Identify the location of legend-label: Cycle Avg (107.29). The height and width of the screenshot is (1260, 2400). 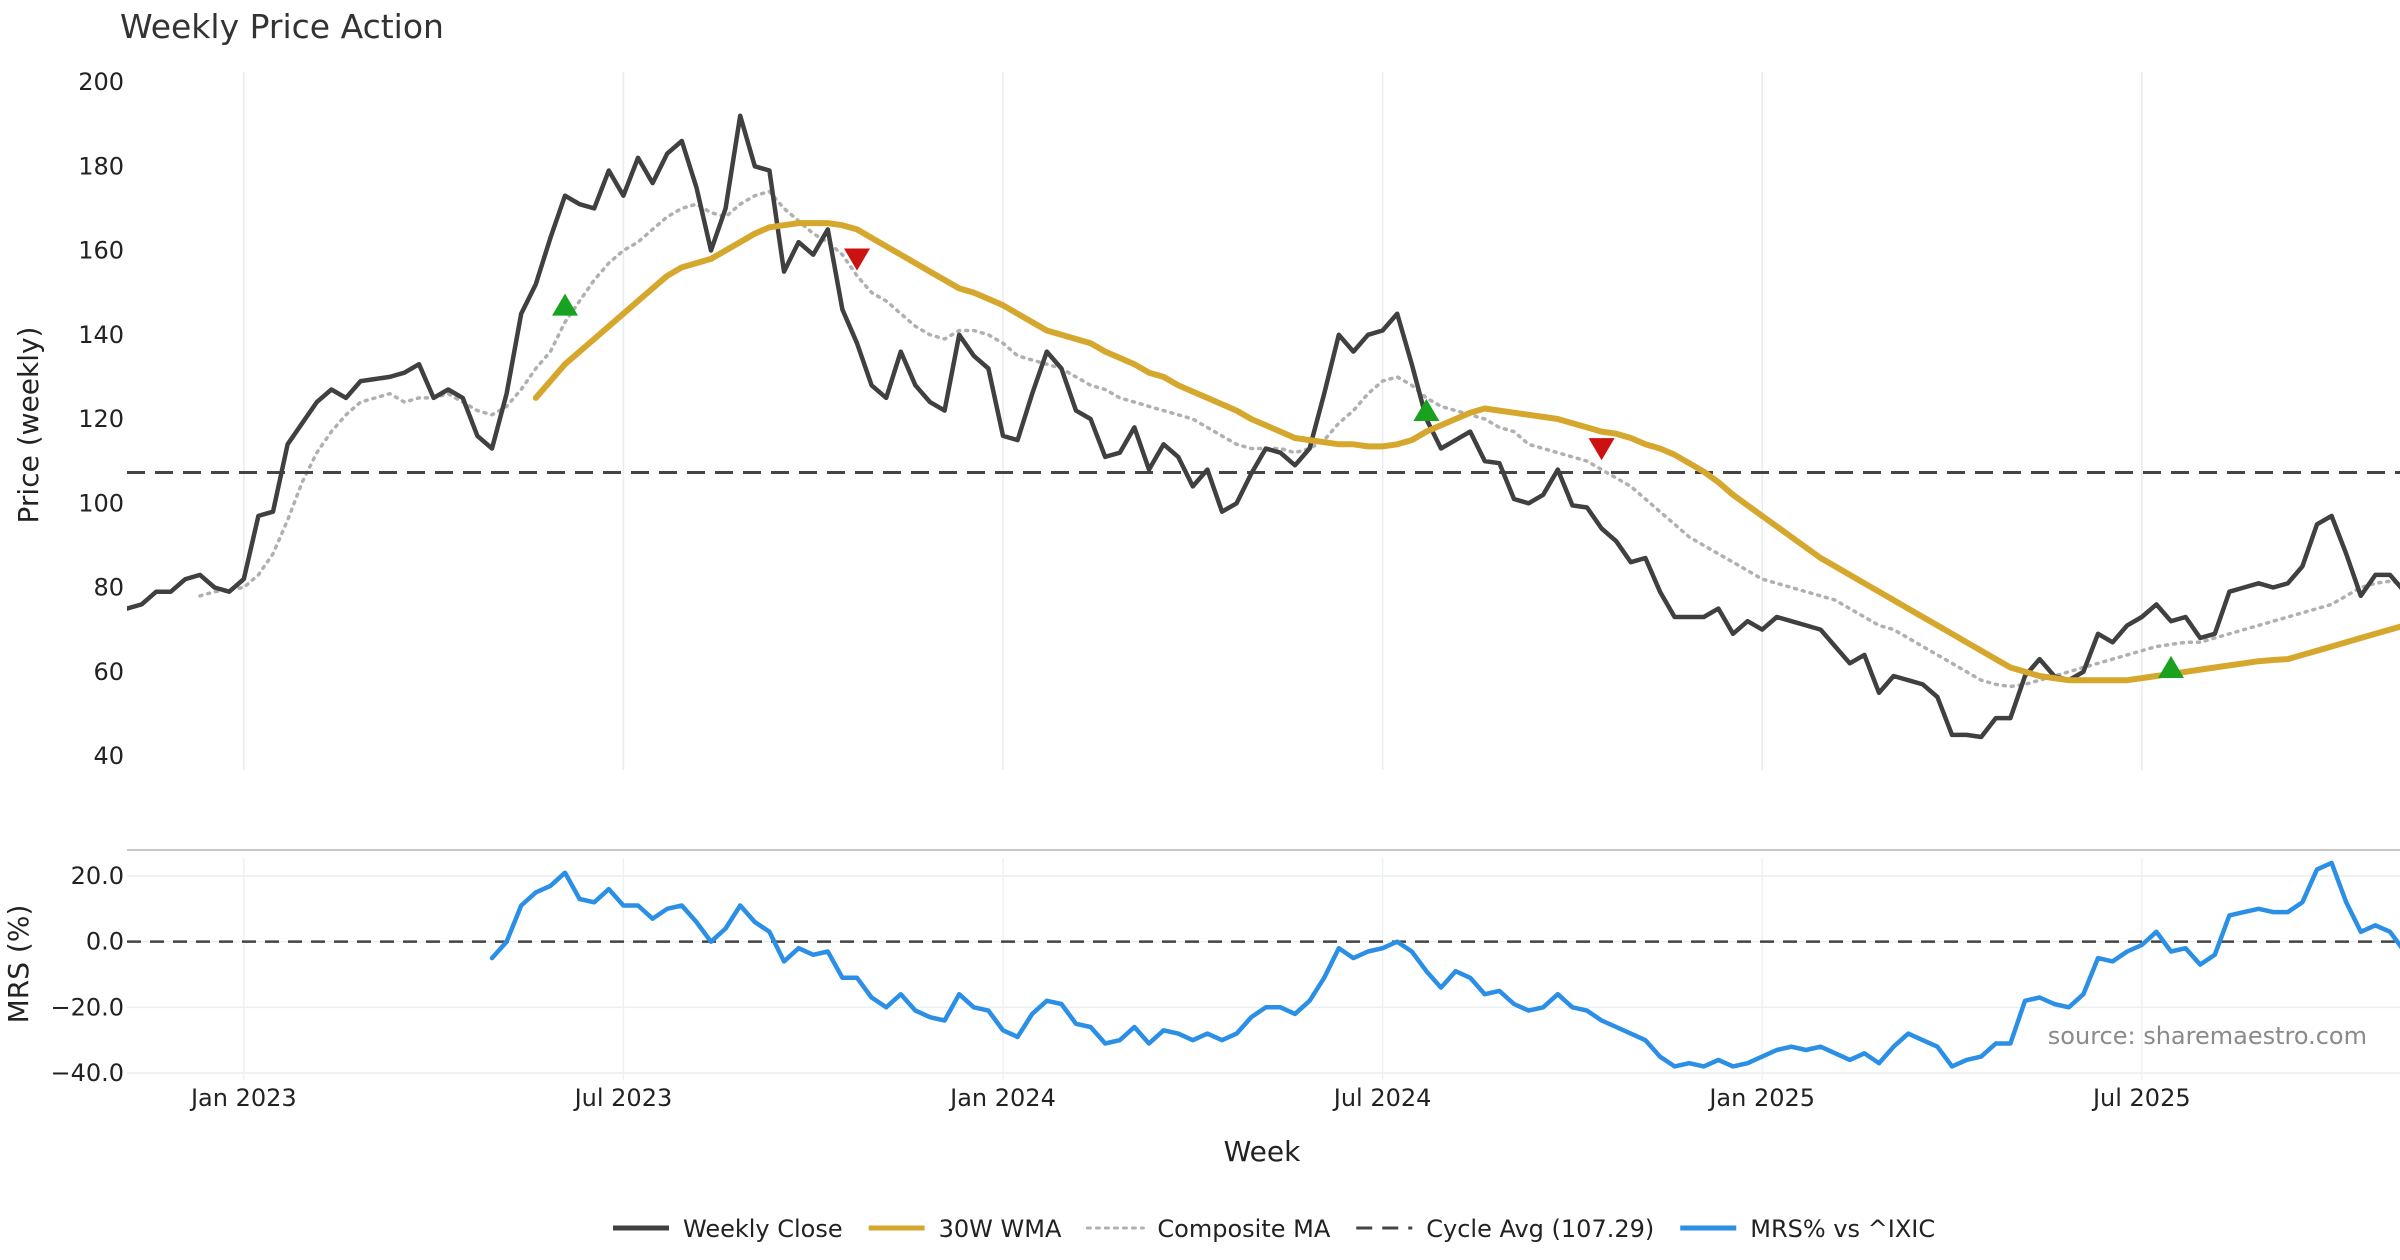
(1540, 1229).